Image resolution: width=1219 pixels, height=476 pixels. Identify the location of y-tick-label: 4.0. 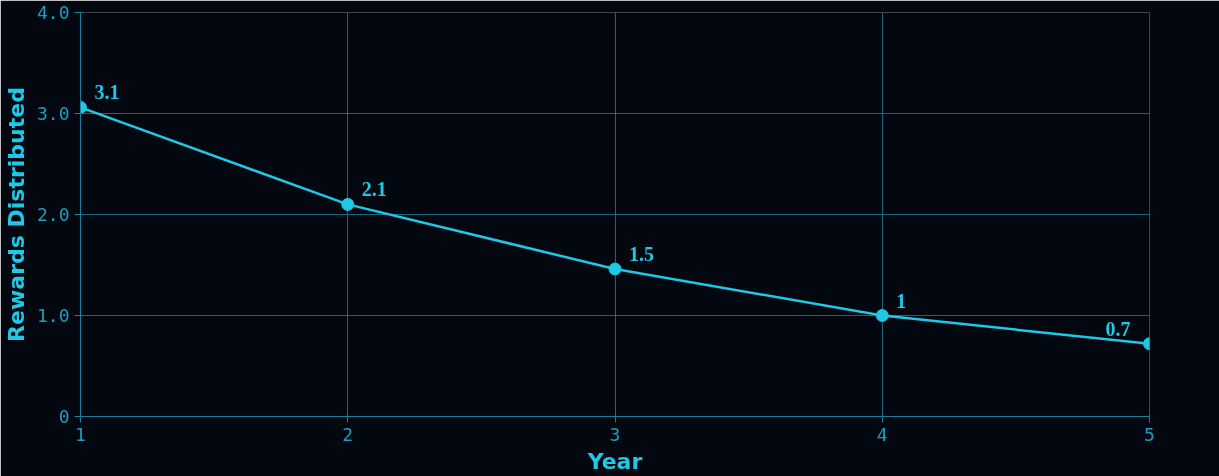
(53, 12).